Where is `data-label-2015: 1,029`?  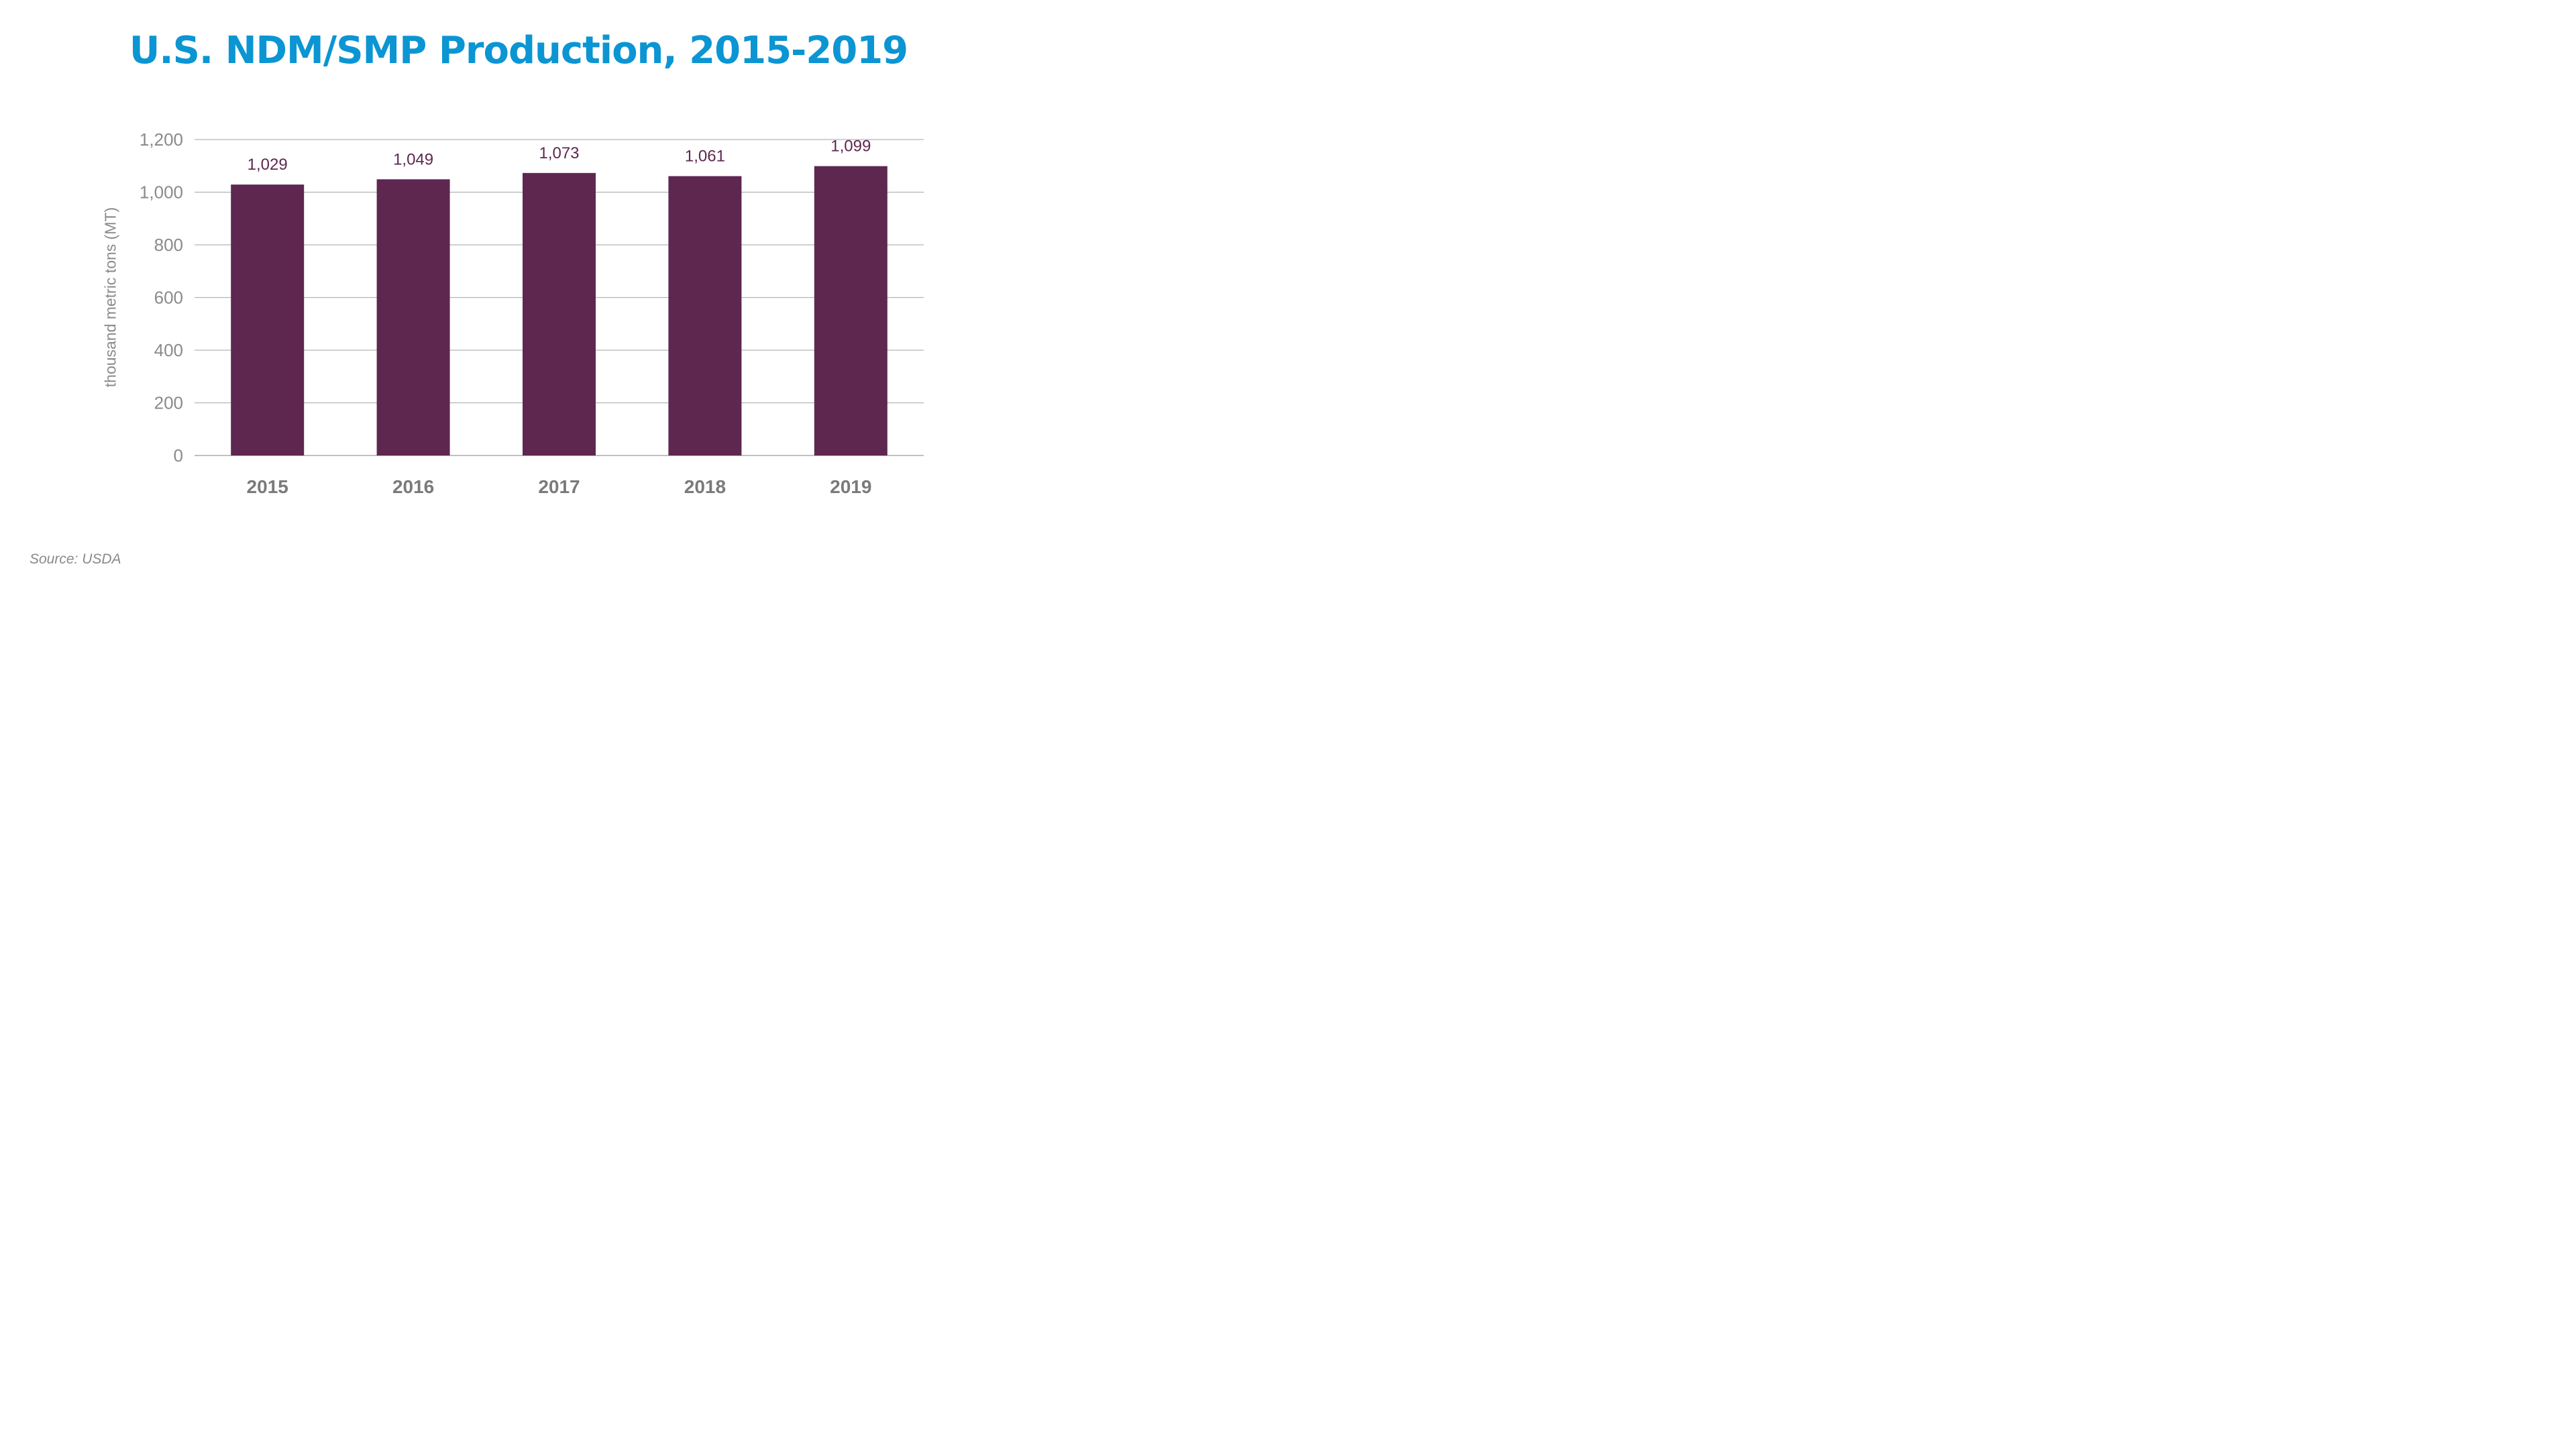 data-label-2015: 1,029 is located at coordinates (268, 165).